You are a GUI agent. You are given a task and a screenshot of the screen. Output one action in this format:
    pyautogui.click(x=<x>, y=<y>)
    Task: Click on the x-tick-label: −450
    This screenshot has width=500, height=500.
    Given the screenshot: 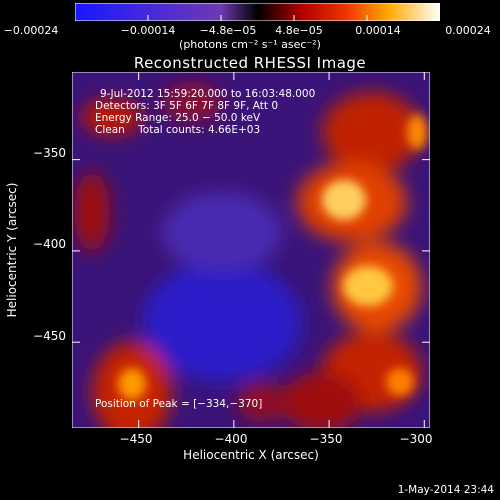 What is the action you would take?
    pyautogui.click(x=136, y=439)
    